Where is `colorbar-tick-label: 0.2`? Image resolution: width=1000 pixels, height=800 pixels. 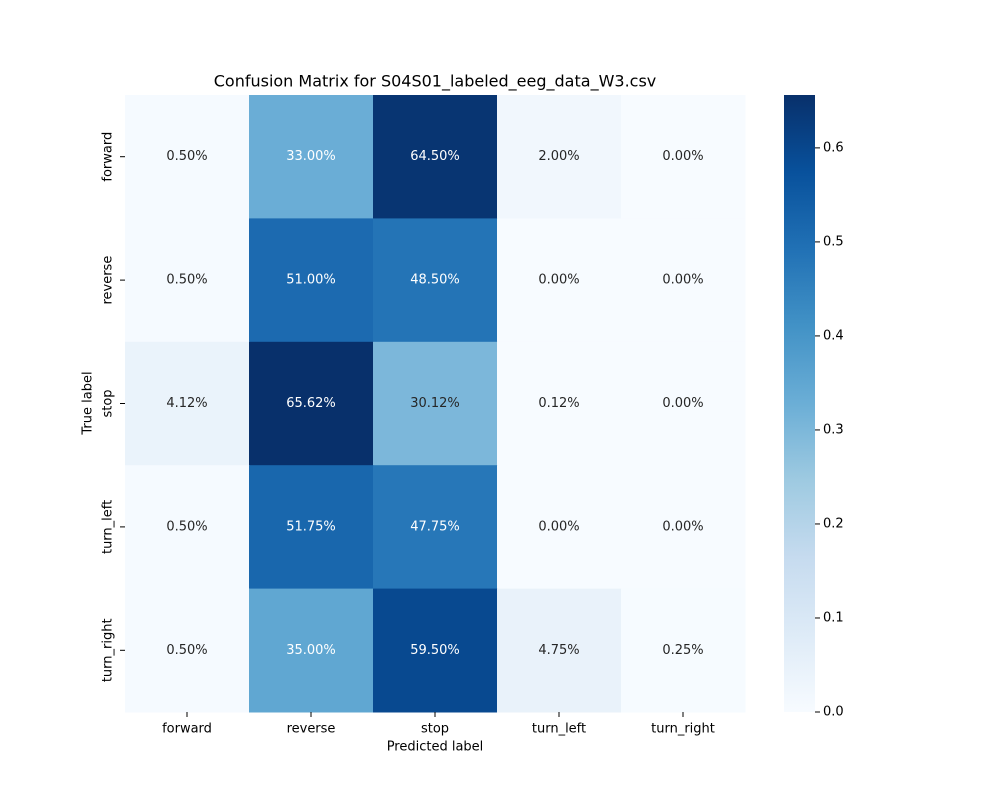 colorbar-tick-label: 0.2 is located at coordinates (833, 523).